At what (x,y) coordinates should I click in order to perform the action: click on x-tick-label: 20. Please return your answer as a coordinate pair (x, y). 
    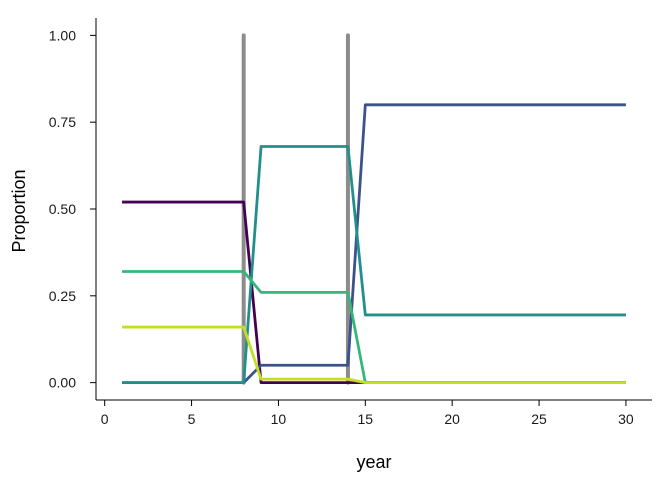
    Looking at the image, I should click on (452, 419).